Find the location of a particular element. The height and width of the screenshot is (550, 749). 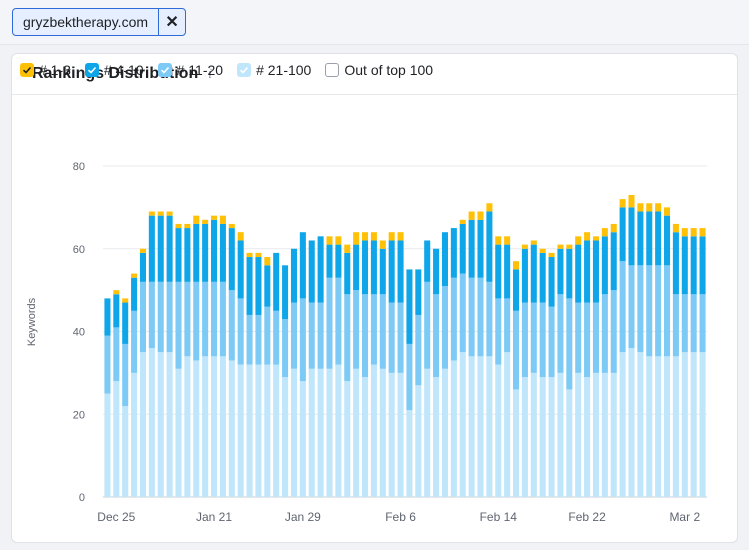

legend-item: # 21-100 is located at coordinates (274, 70).